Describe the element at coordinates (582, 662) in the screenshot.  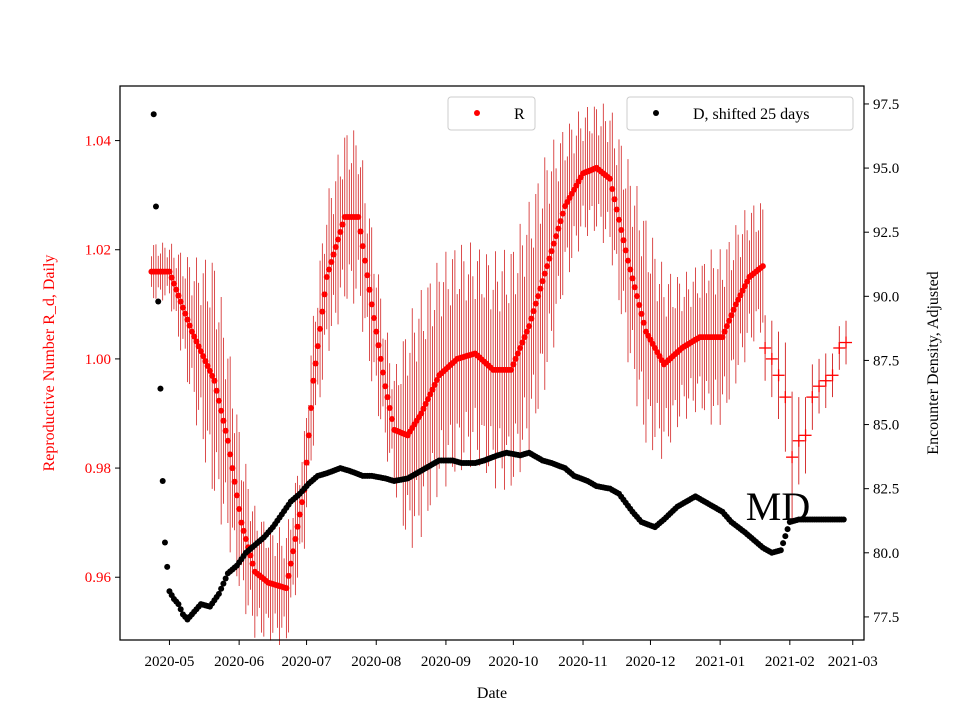
I see `x-tick-label: 2020-11` at that location.